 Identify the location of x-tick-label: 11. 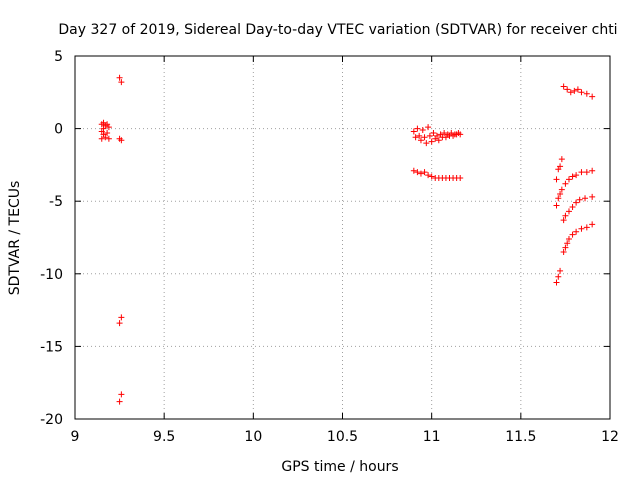
(432, 437).